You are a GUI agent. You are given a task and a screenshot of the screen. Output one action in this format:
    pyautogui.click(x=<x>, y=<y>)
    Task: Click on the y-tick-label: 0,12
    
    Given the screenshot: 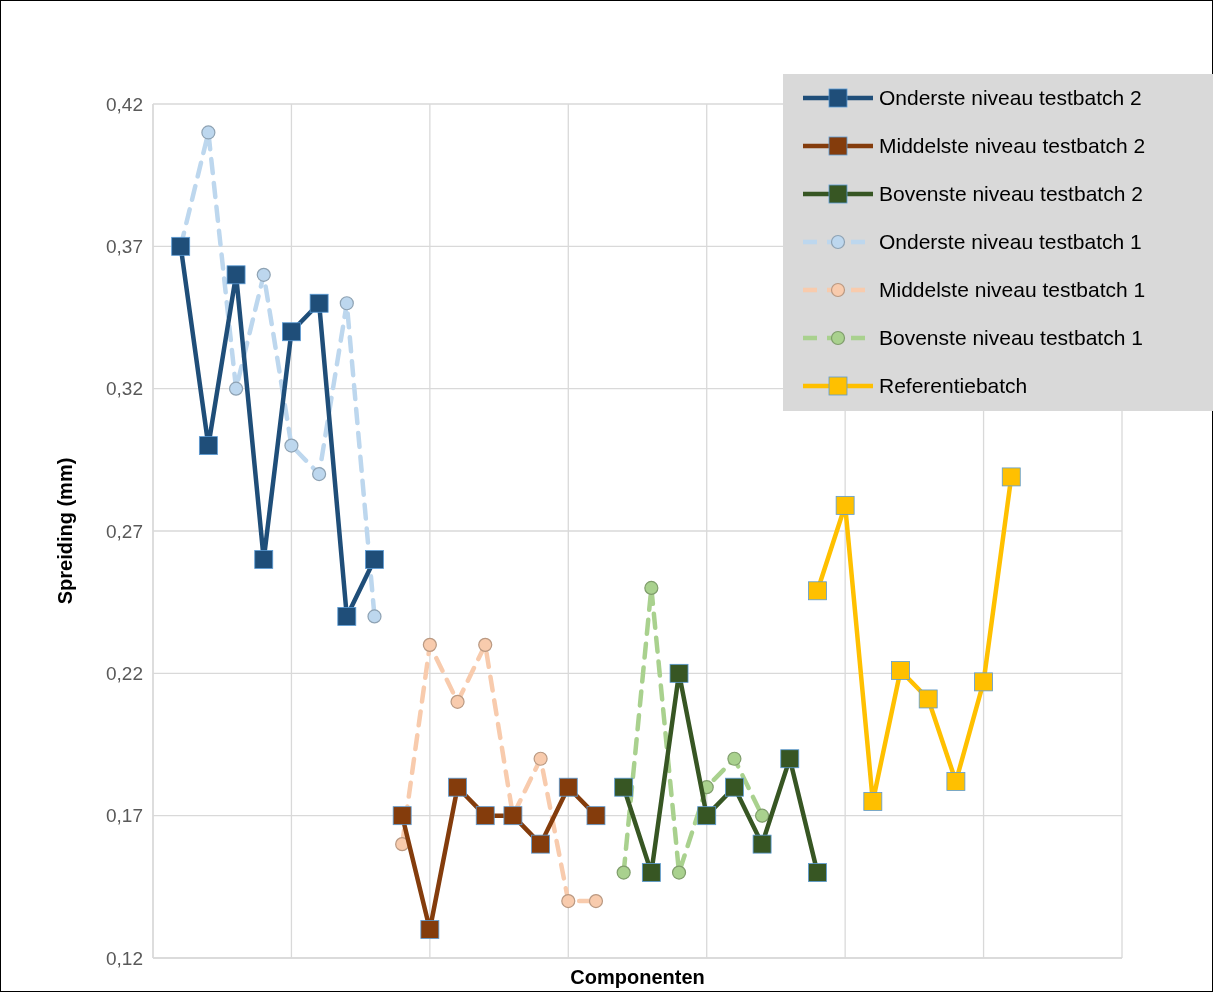 What is the action you would take?
    pyautogui.click(x=124, y=958)
    